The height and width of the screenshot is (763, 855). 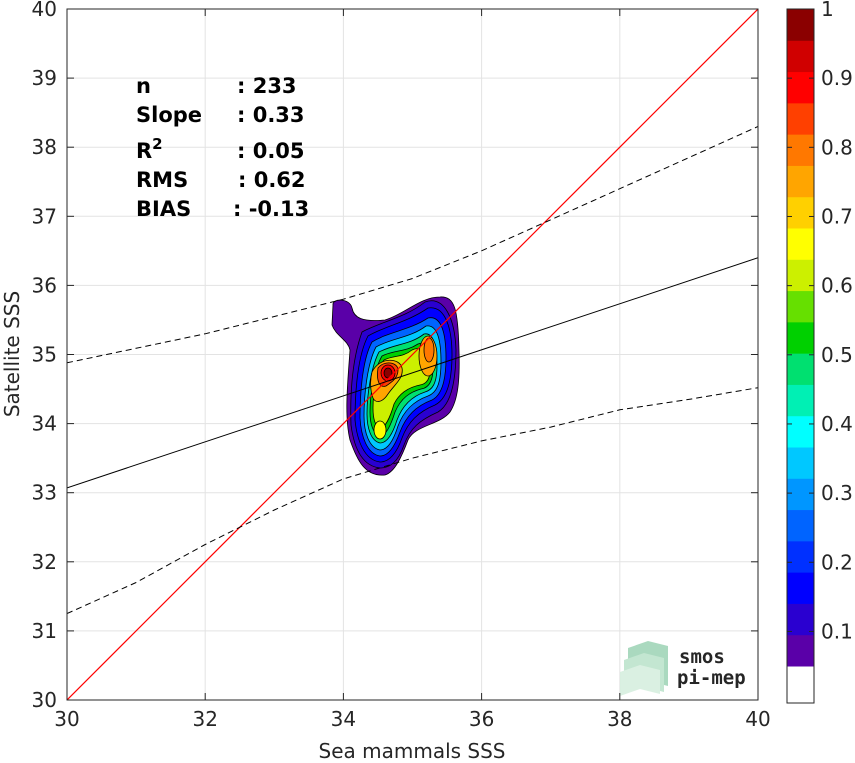 What do you see at coordinates (837, 493) in the screenshot?
I see `colorbar-tick-label: 0.3` at bounding box center [837, 493].